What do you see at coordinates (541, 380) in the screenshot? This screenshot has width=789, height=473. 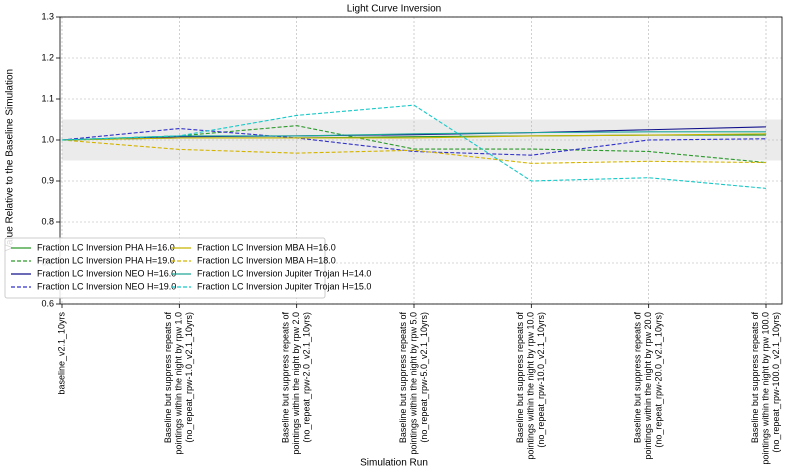 I see `x-tick-label: (no_repeat_rpw-10.0_v2.1_10yrs)` at bounding box center [541, 380].